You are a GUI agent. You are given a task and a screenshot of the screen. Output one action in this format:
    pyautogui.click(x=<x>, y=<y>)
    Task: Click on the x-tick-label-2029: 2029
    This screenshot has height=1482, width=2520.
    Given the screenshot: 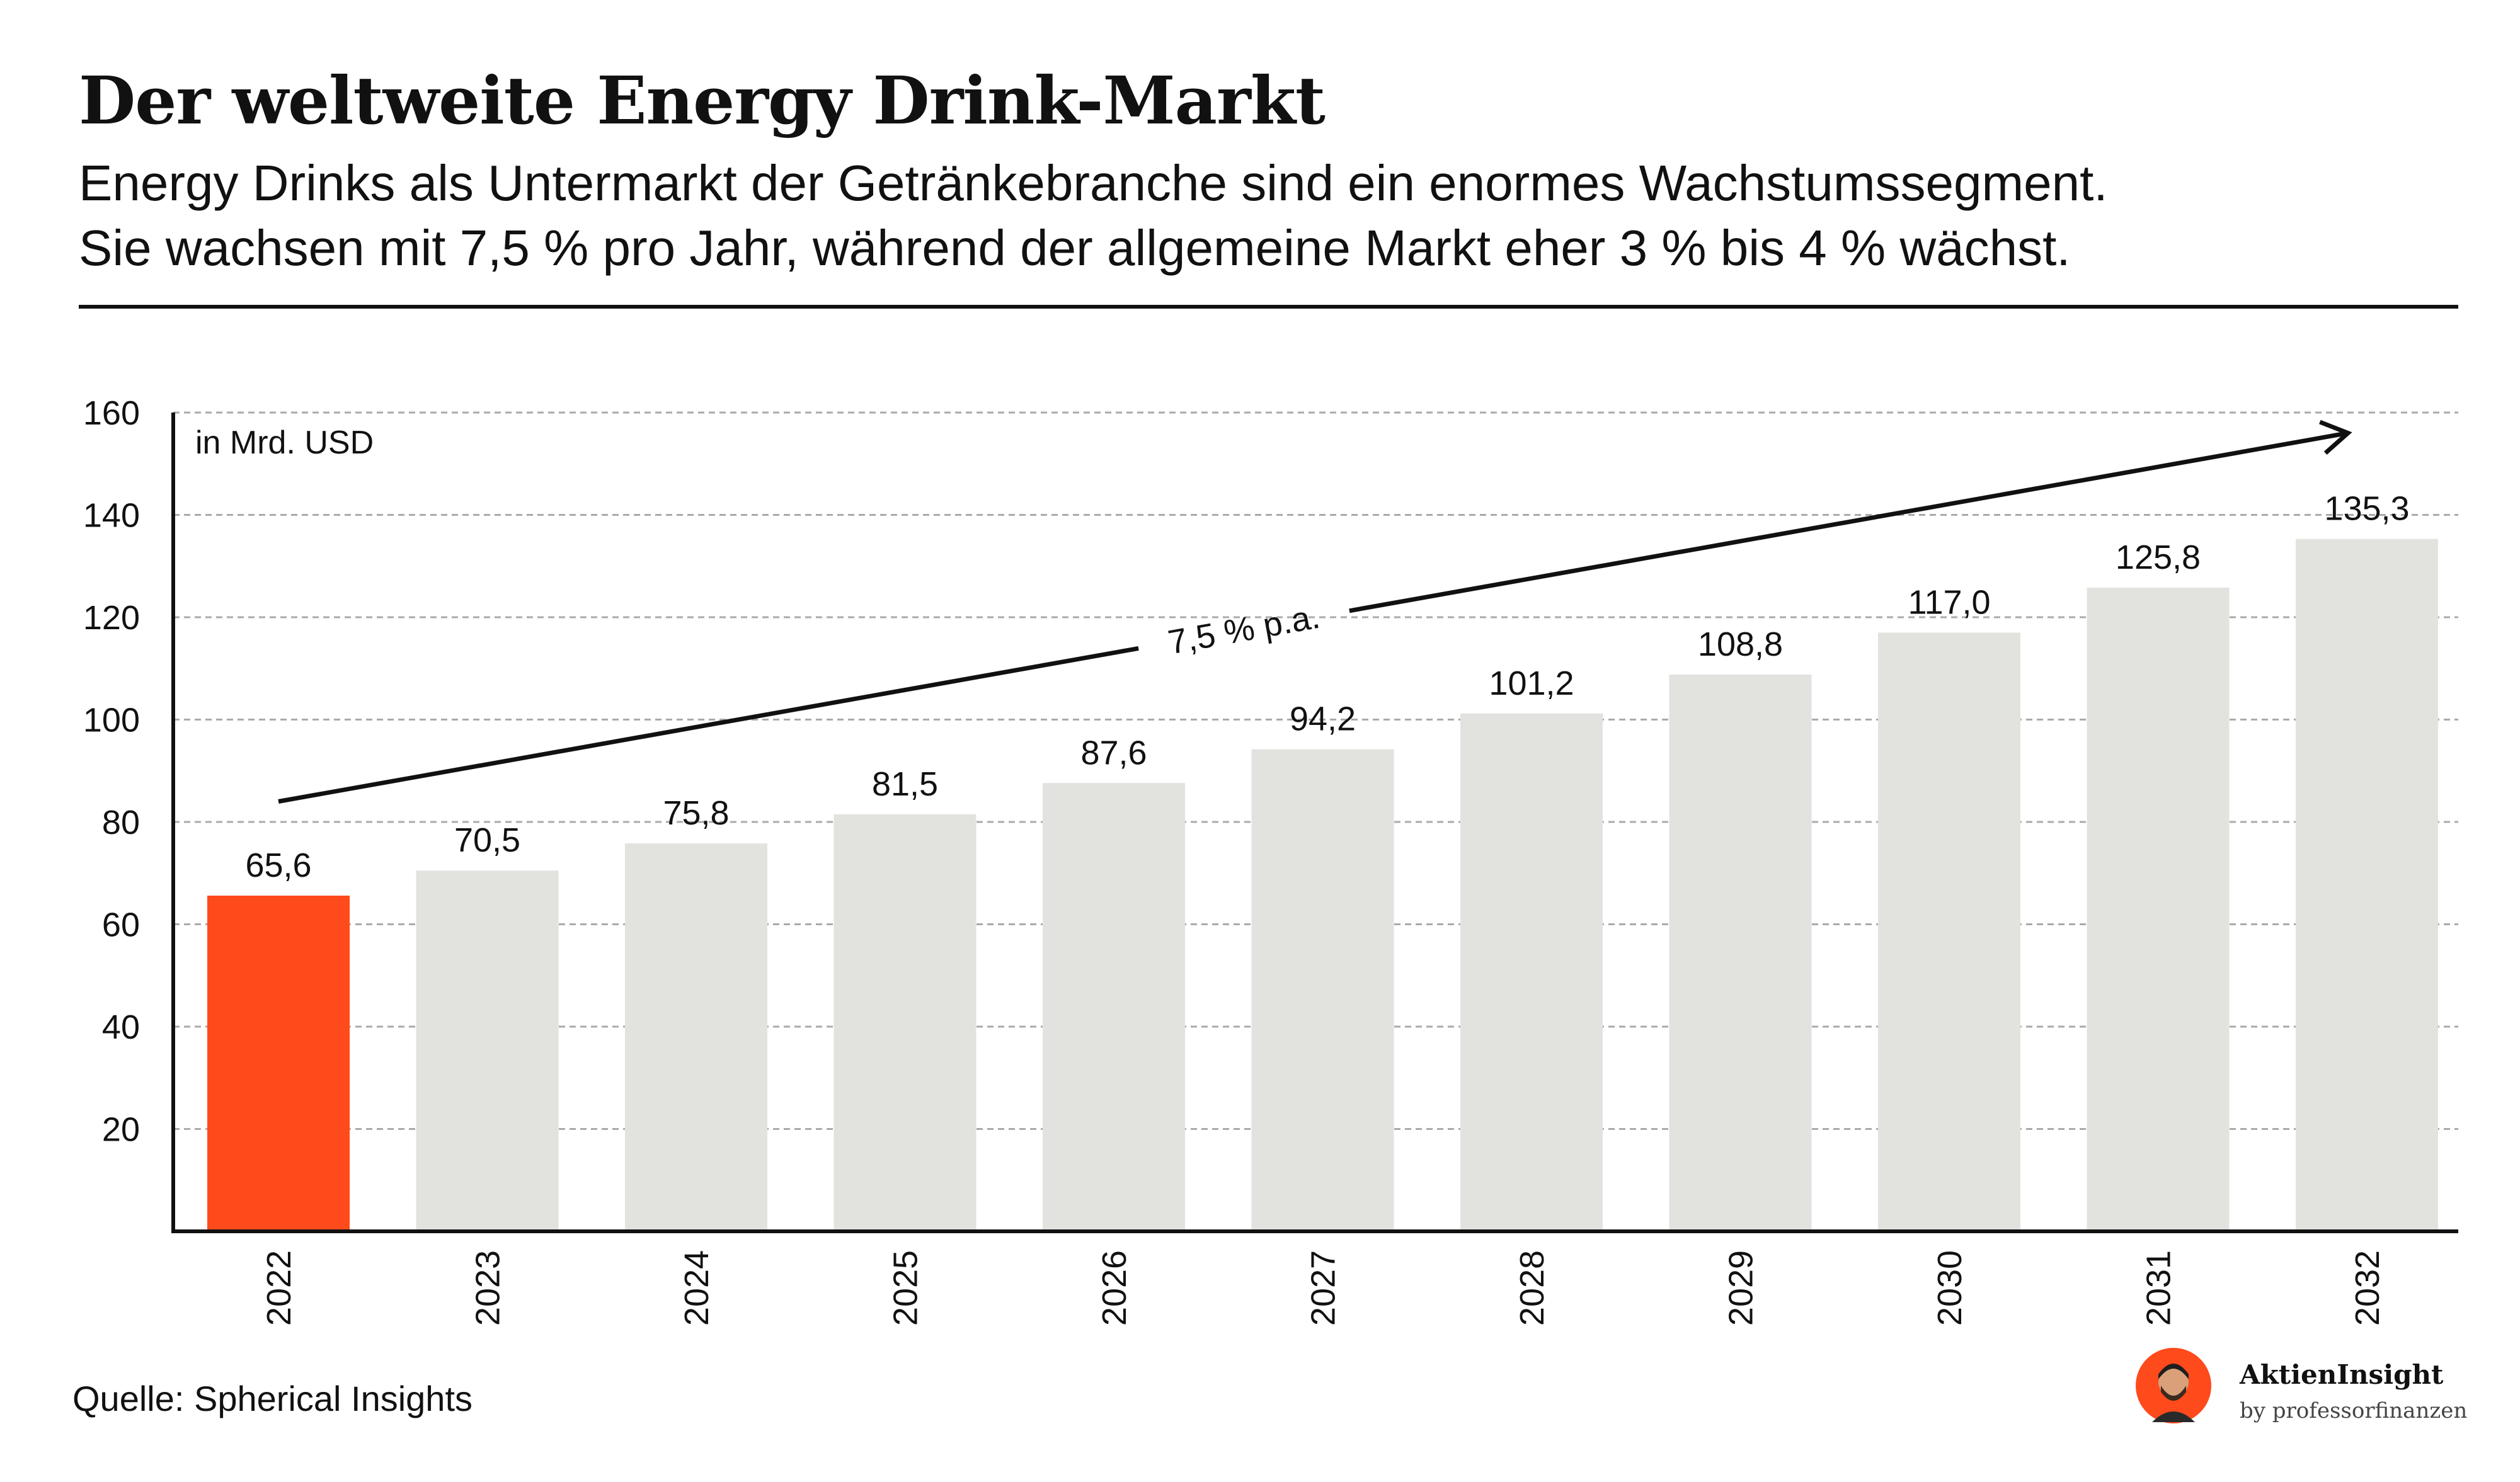 What is the action you would take?
    pyautogui.click(x=1741, y=1288)
    